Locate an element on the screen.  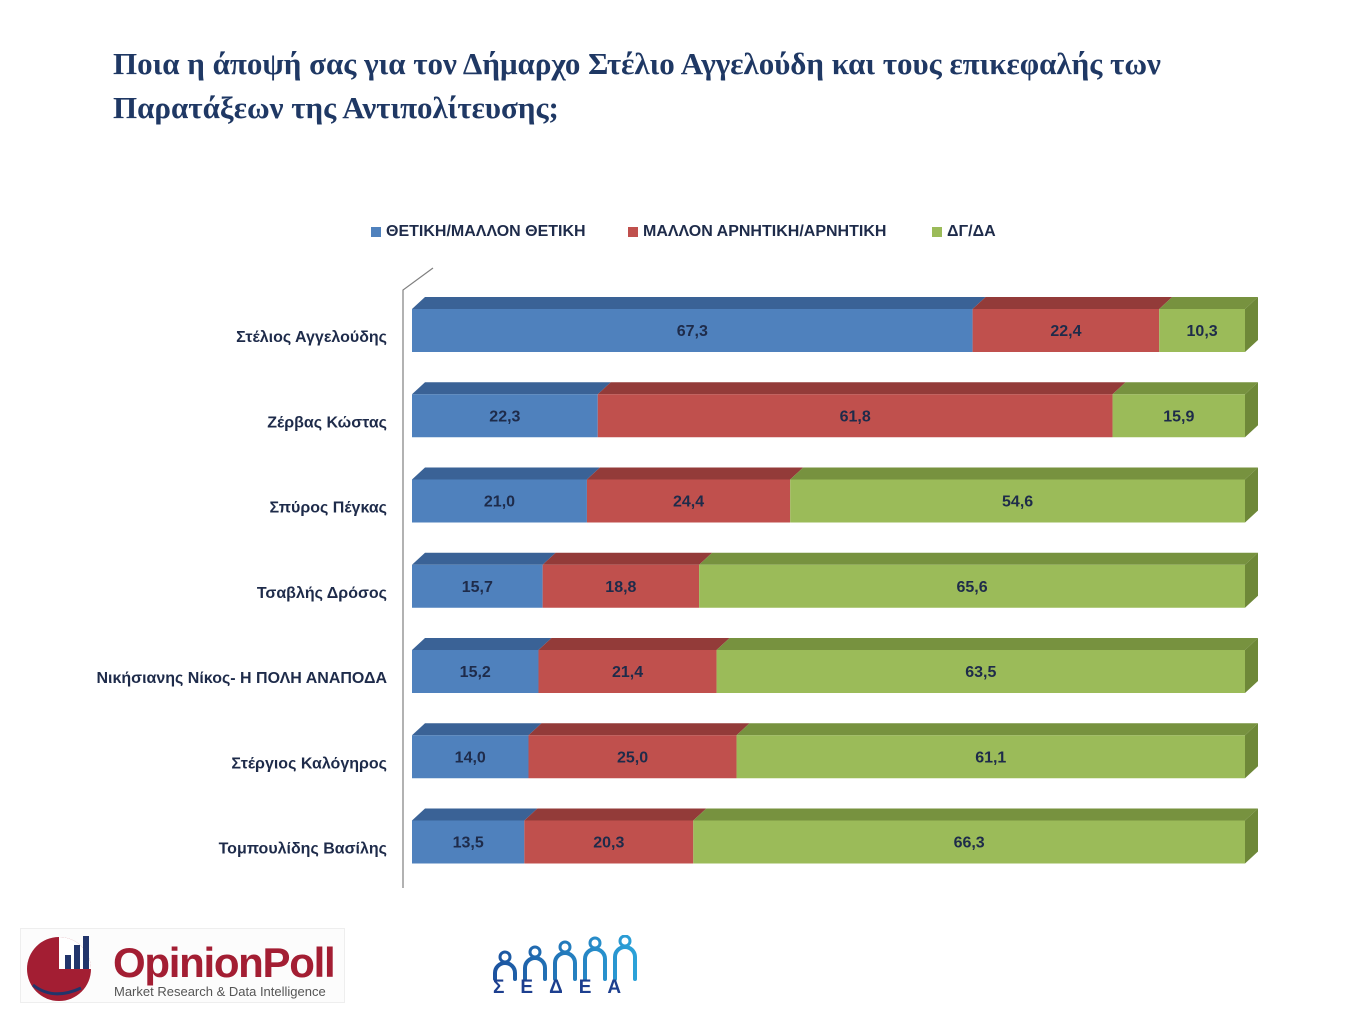
positive-value-label-7: 13,5 is located at coordinates (468, 843).